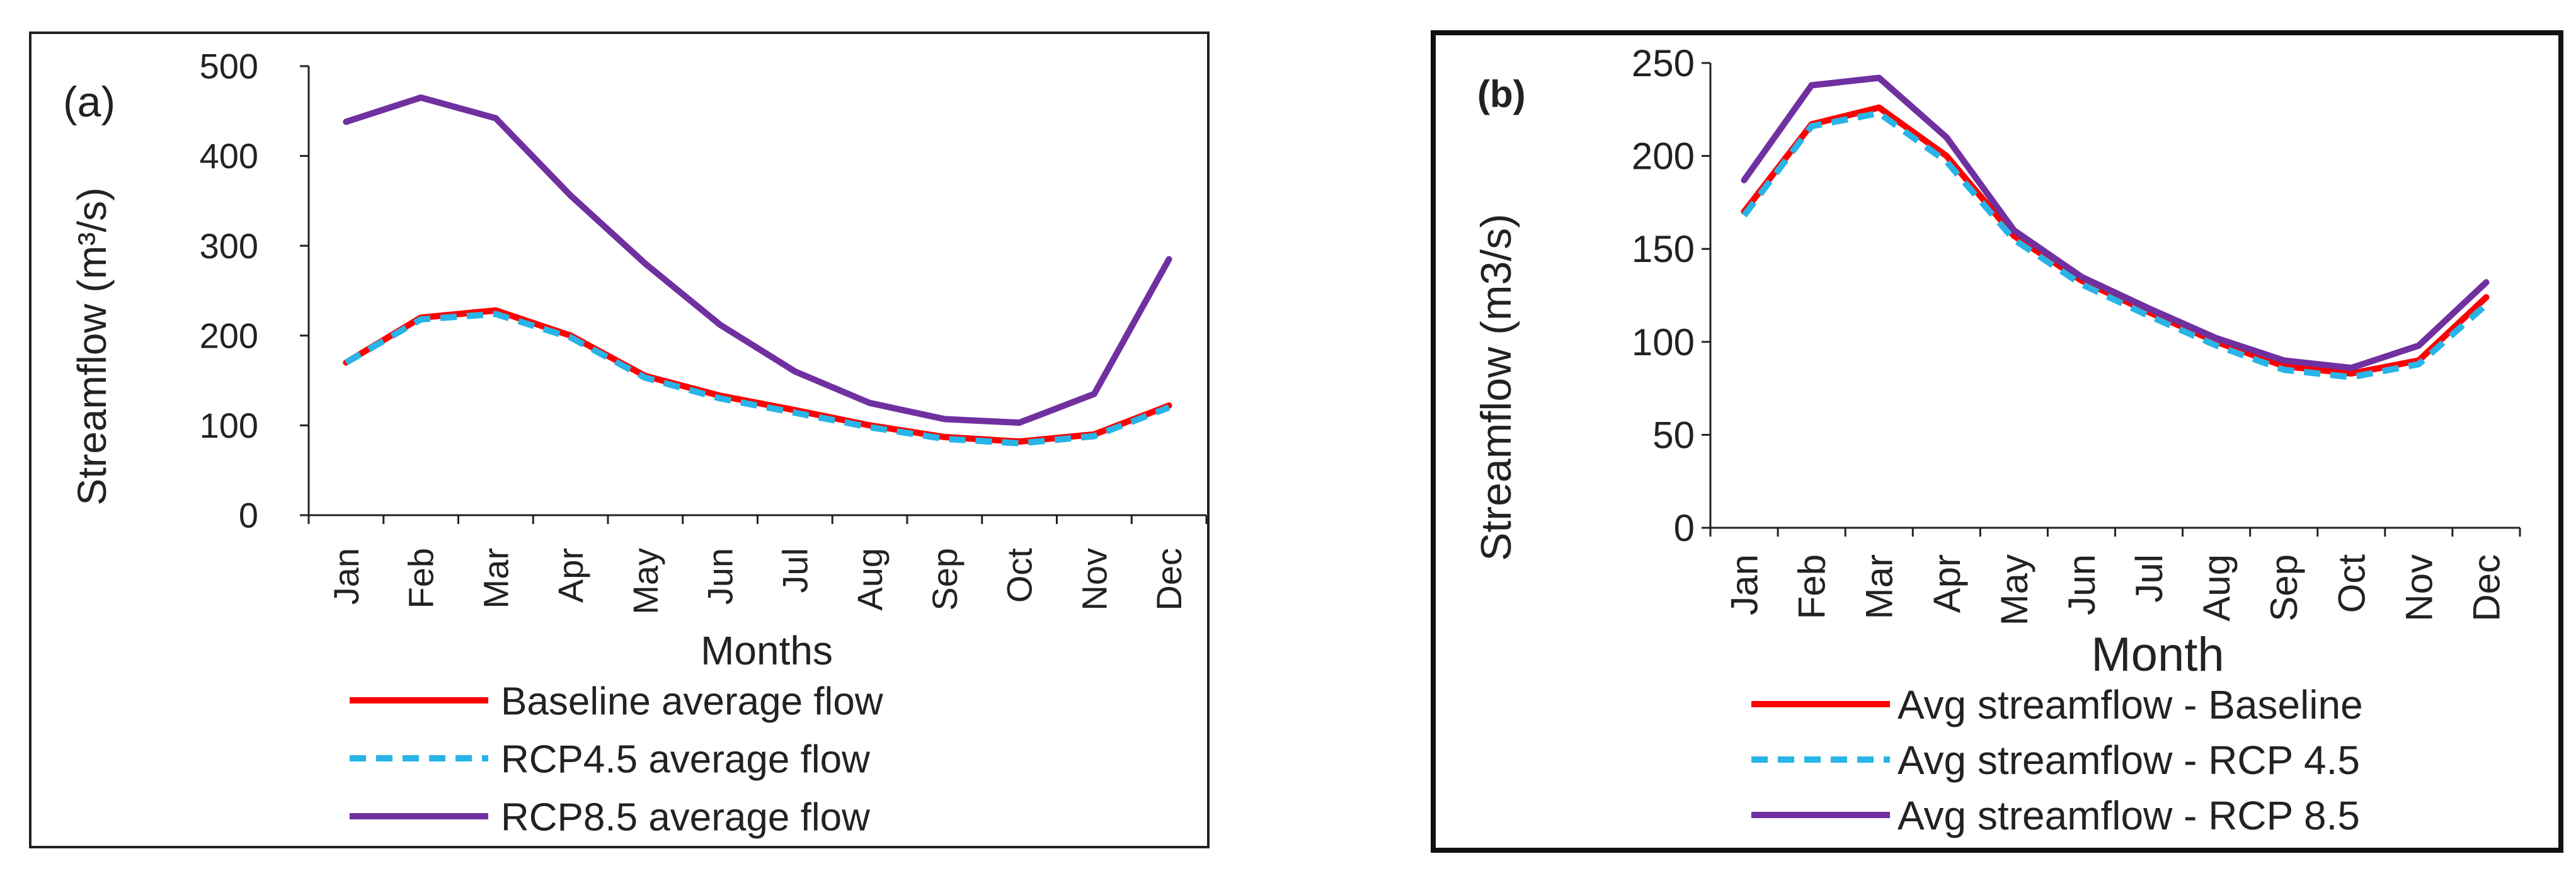 This screenshot has width=2576, height=883. What do you see at coordinates (2129, 760) in the screenshot?
I see `b-legend-label-2: Avg streamflow - RCP 4.5` at bounding box center [2129, 760].